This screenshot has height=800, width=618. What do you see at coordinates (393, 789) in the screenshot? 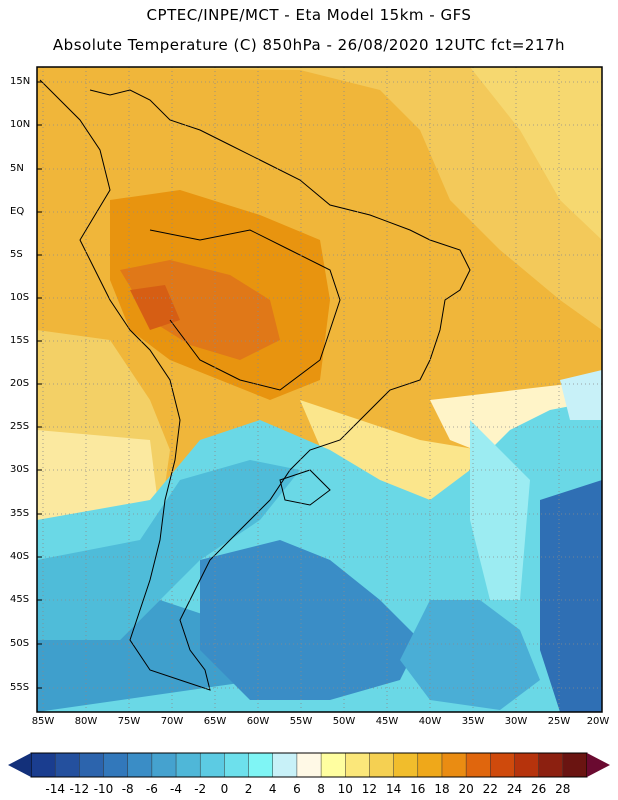
I see `colorbar-label: 14` at bounding box center [393, 789].